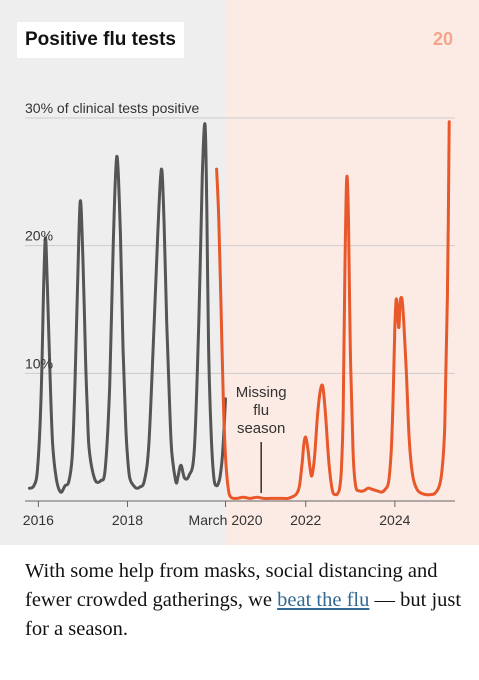  I want to click on annotation-line-1: Missing, so click(261, 392).